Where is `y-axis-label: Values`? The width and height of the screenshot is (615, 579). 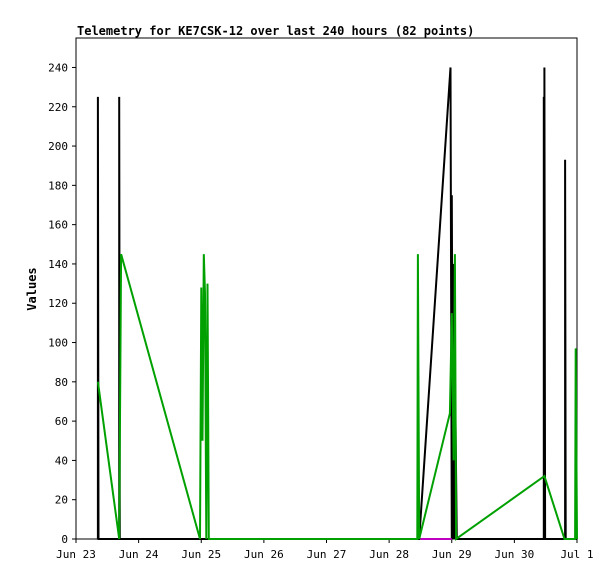
y-axis-label: Values is located at coordinates (32, 288).